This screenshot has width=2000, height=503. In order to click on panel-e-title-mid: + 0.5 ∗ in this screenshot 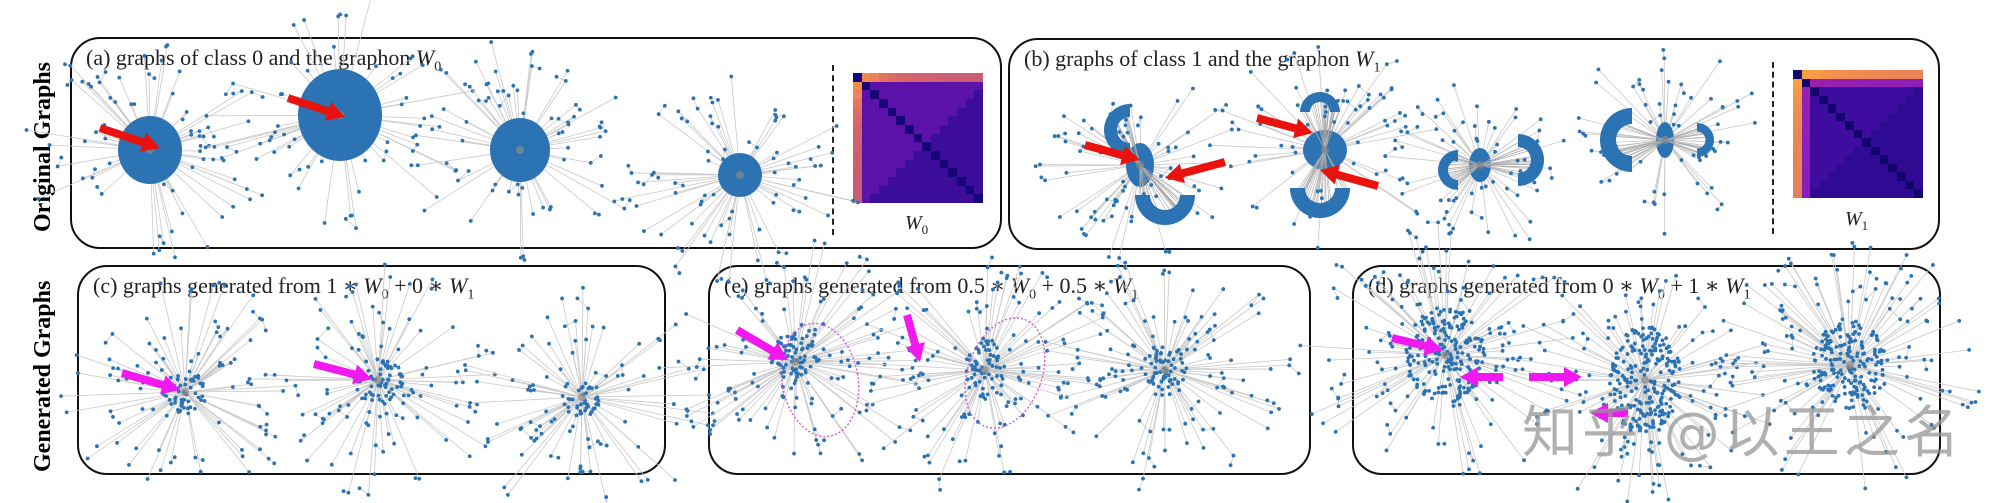, I will do `click(1074, 285)`.